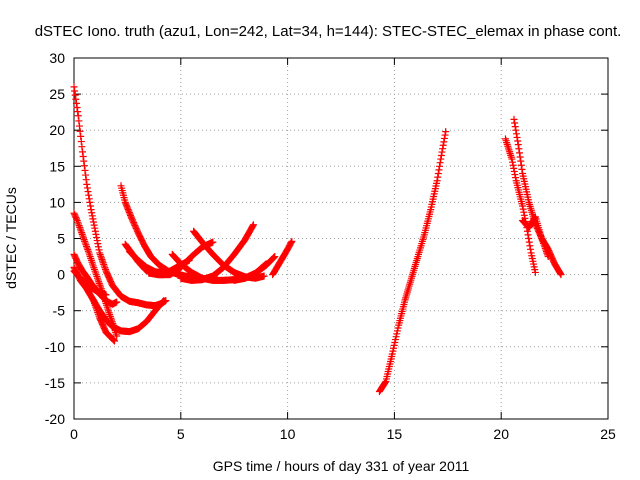 This screenshot has height=480, width=640. Describe the element at coordinates (61, 239) in the screenshot. I see `y-tick-label: 5` at that location.